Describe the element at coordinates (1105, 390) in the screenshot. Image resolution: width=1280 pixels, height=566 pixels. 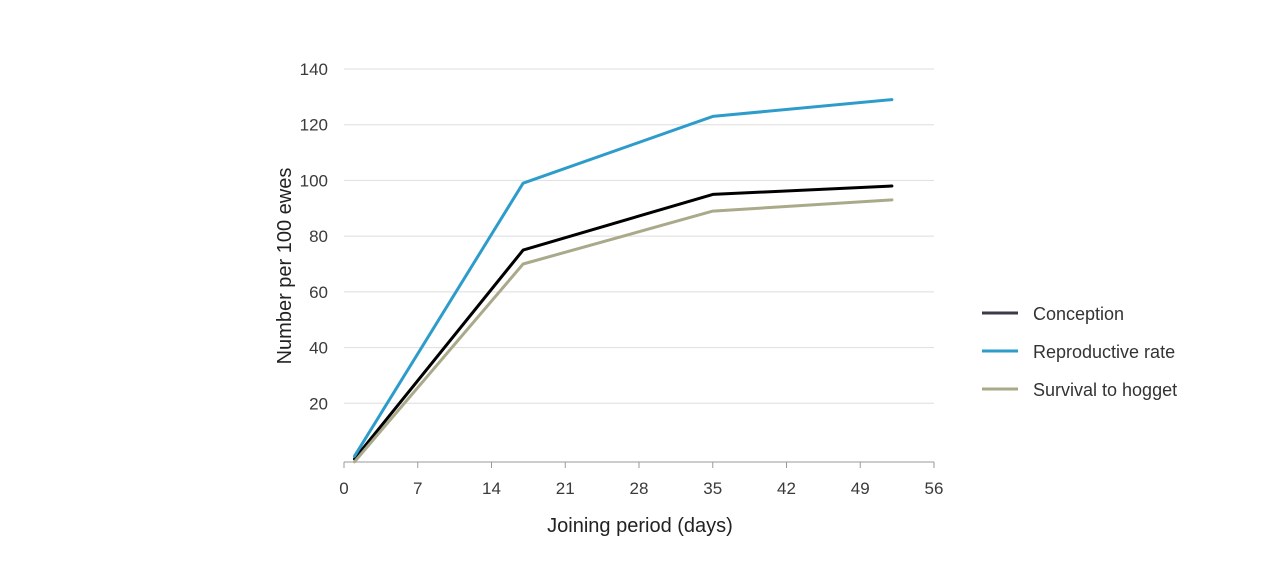
I see `legend-label: Survival to hogget` at that location.